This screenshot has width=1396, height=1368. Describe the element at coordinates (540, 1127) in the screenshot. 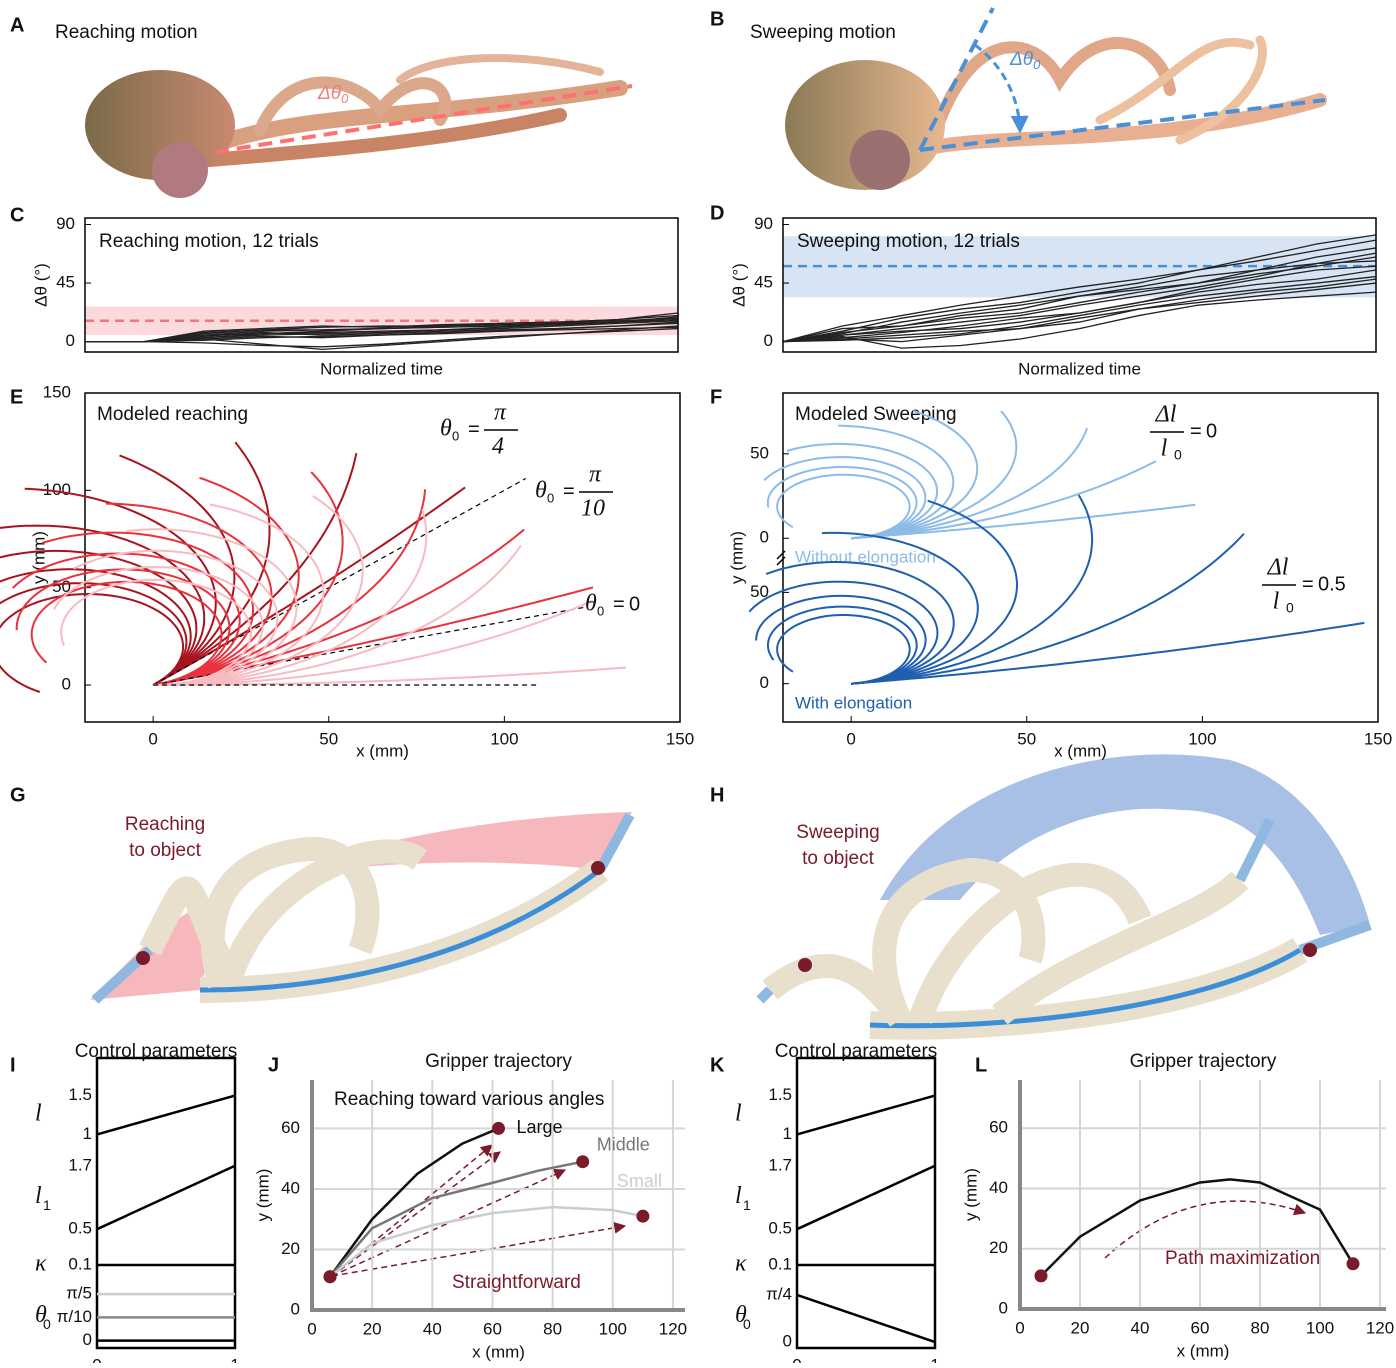

I see `series-label: Large` at that location.